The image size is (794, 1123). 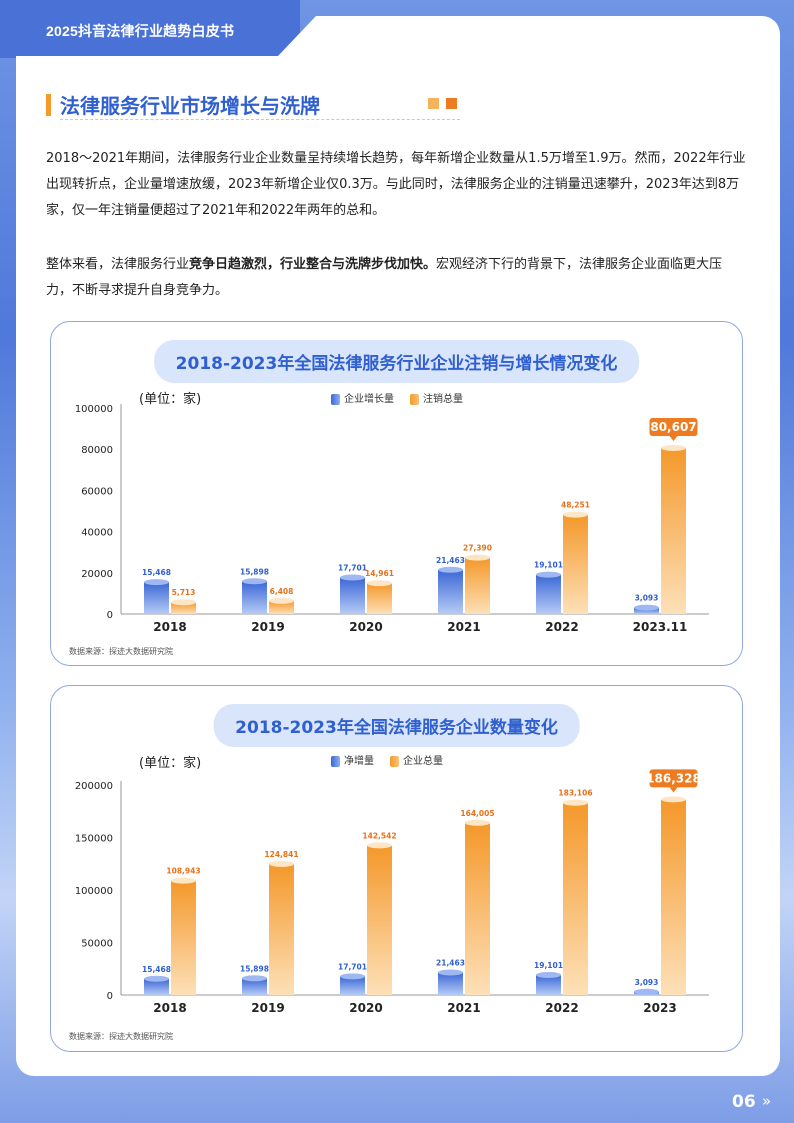 What do you see at coordinates (150, 29) in the screenshot?
I see `header-tab` at bounding box center [150, 29].